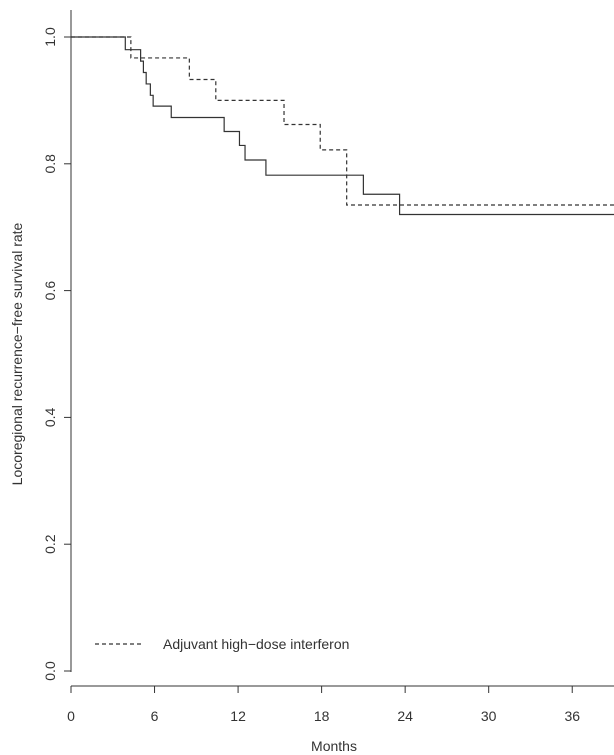 This screenshot has height=755, width=614. I want to click on x-tick-label: 30, so click(489, 716).